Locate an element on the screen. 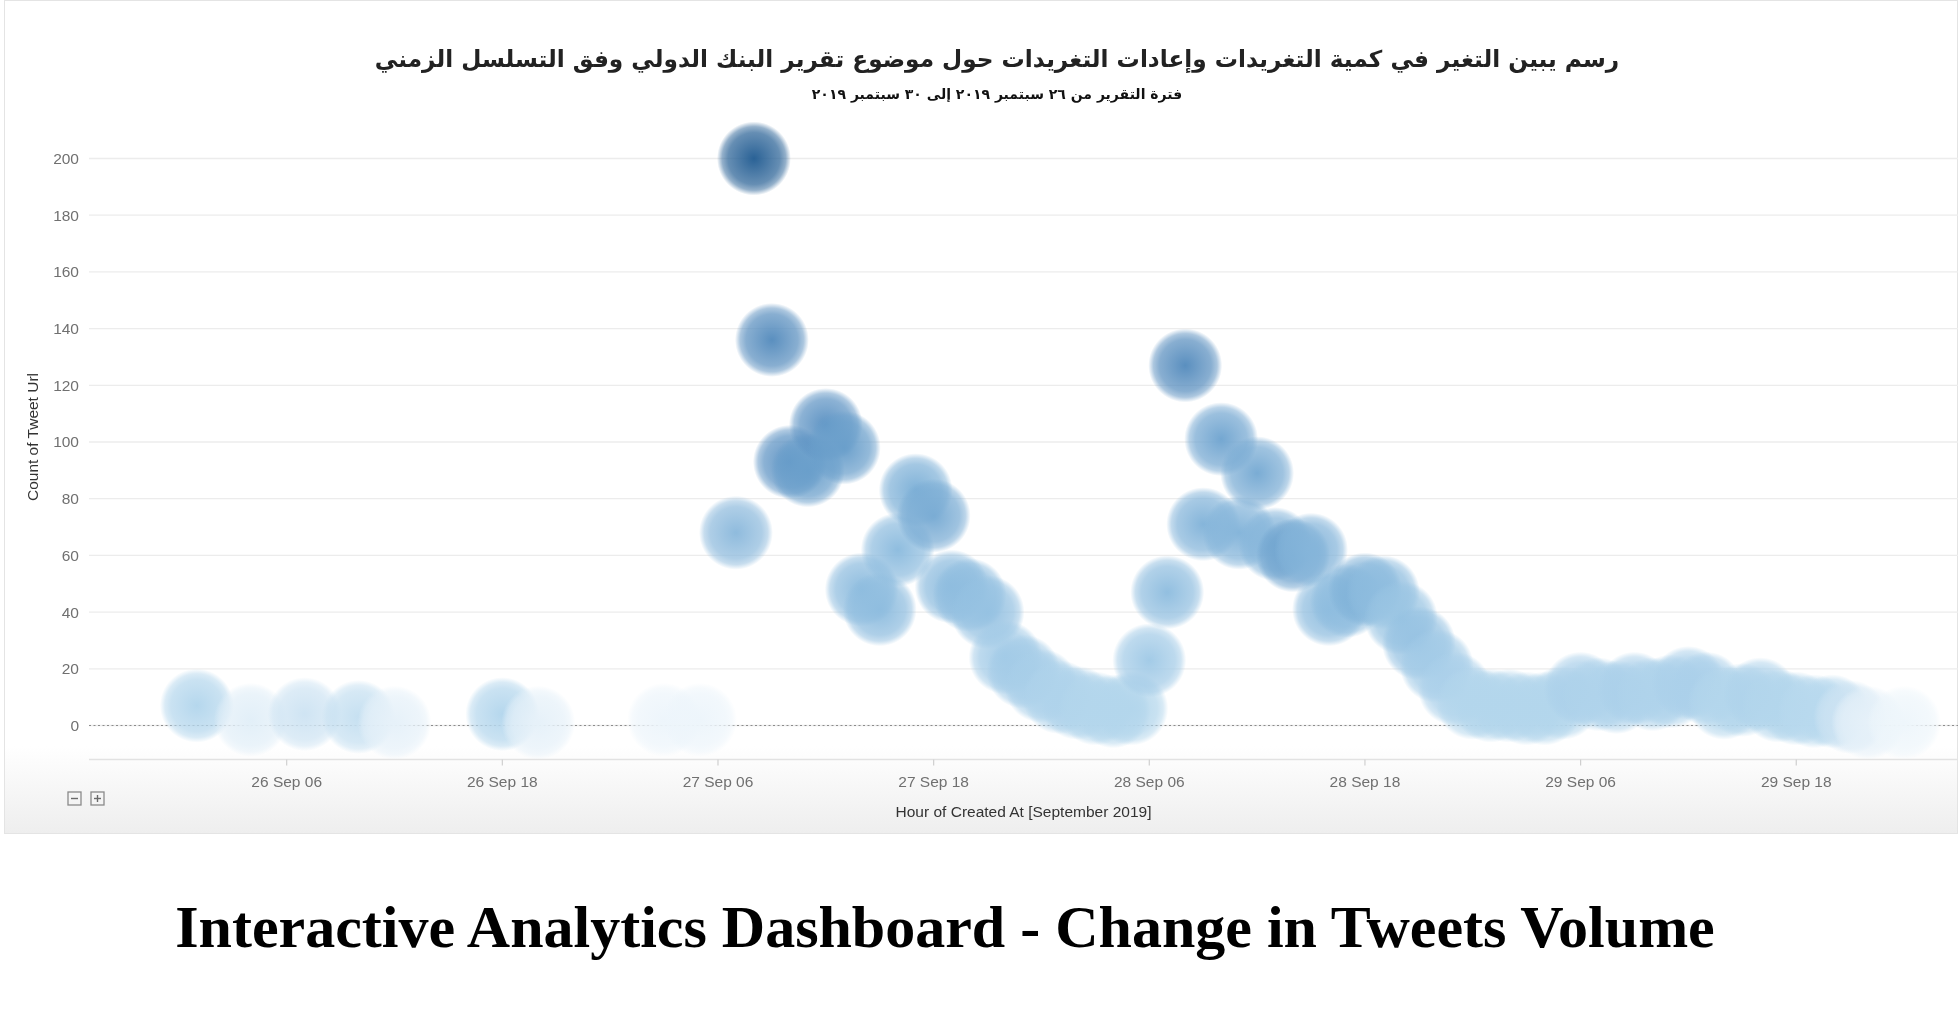  y-tick-label: 120 is located at coordinates (66, 385).